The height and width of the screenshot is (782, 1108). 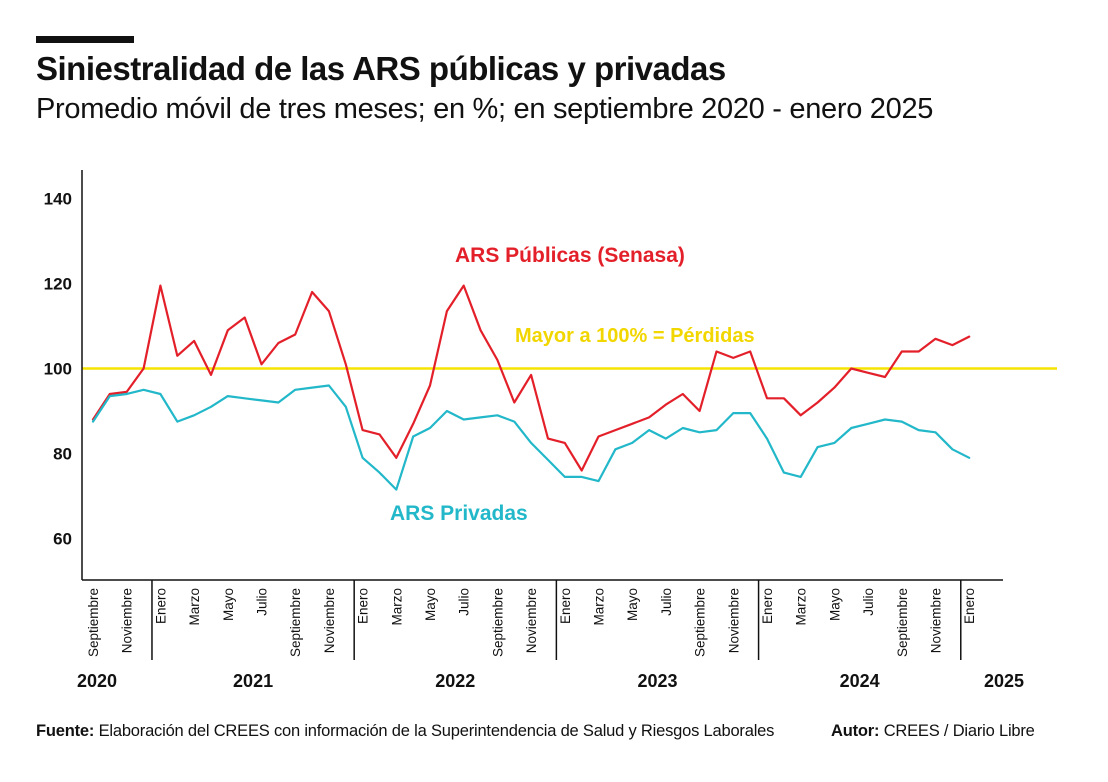 I want to click on year-label: 2023, so click(x=657, y=681).